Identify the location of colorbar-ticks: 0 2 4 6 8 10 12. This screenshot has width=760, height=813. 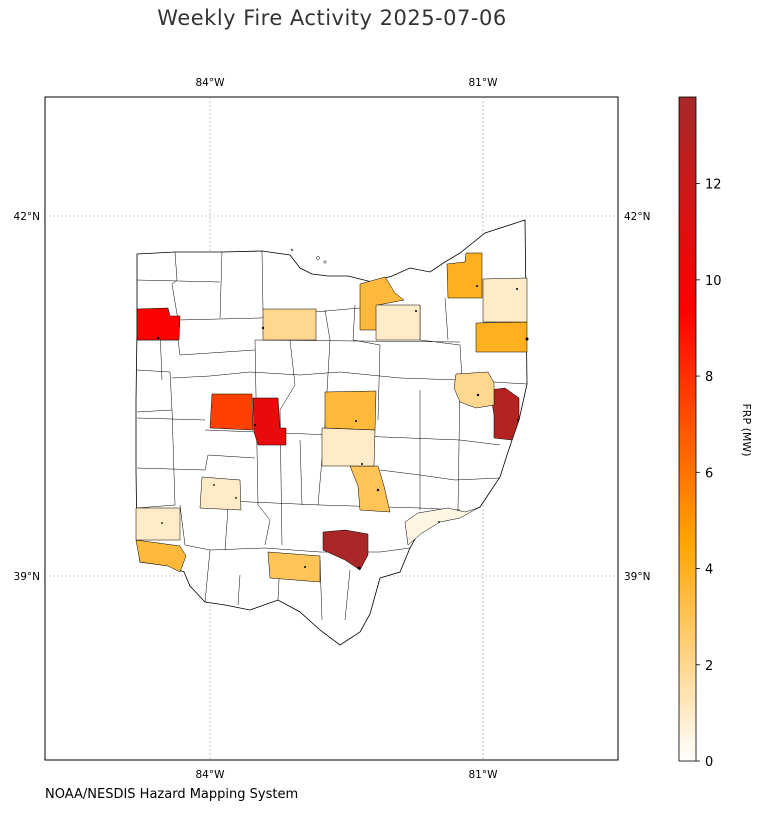
(709, 474).